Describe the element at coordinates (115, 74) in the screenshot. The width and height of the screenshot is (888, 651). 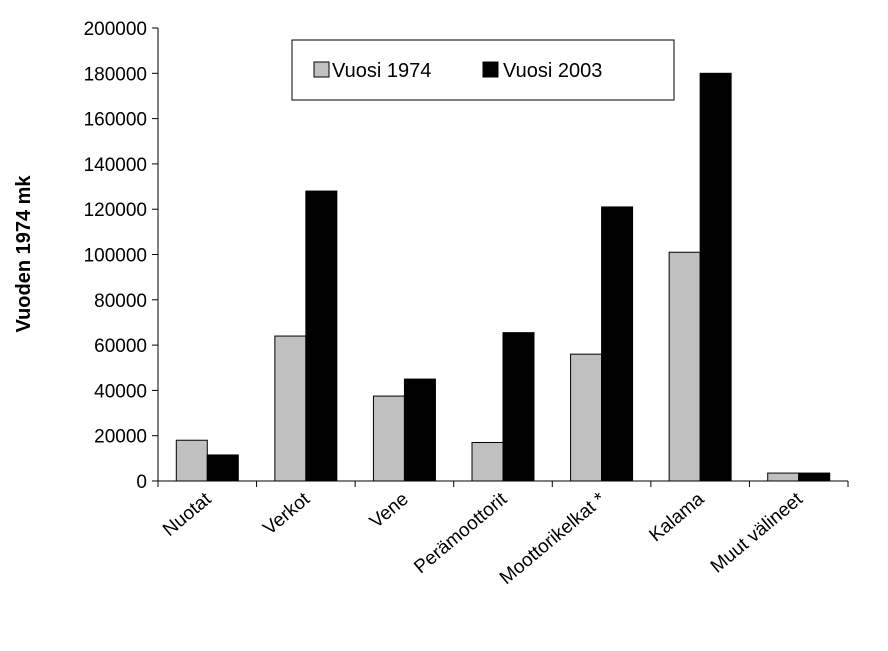
I see `y-tick-label: 180000` at that location.